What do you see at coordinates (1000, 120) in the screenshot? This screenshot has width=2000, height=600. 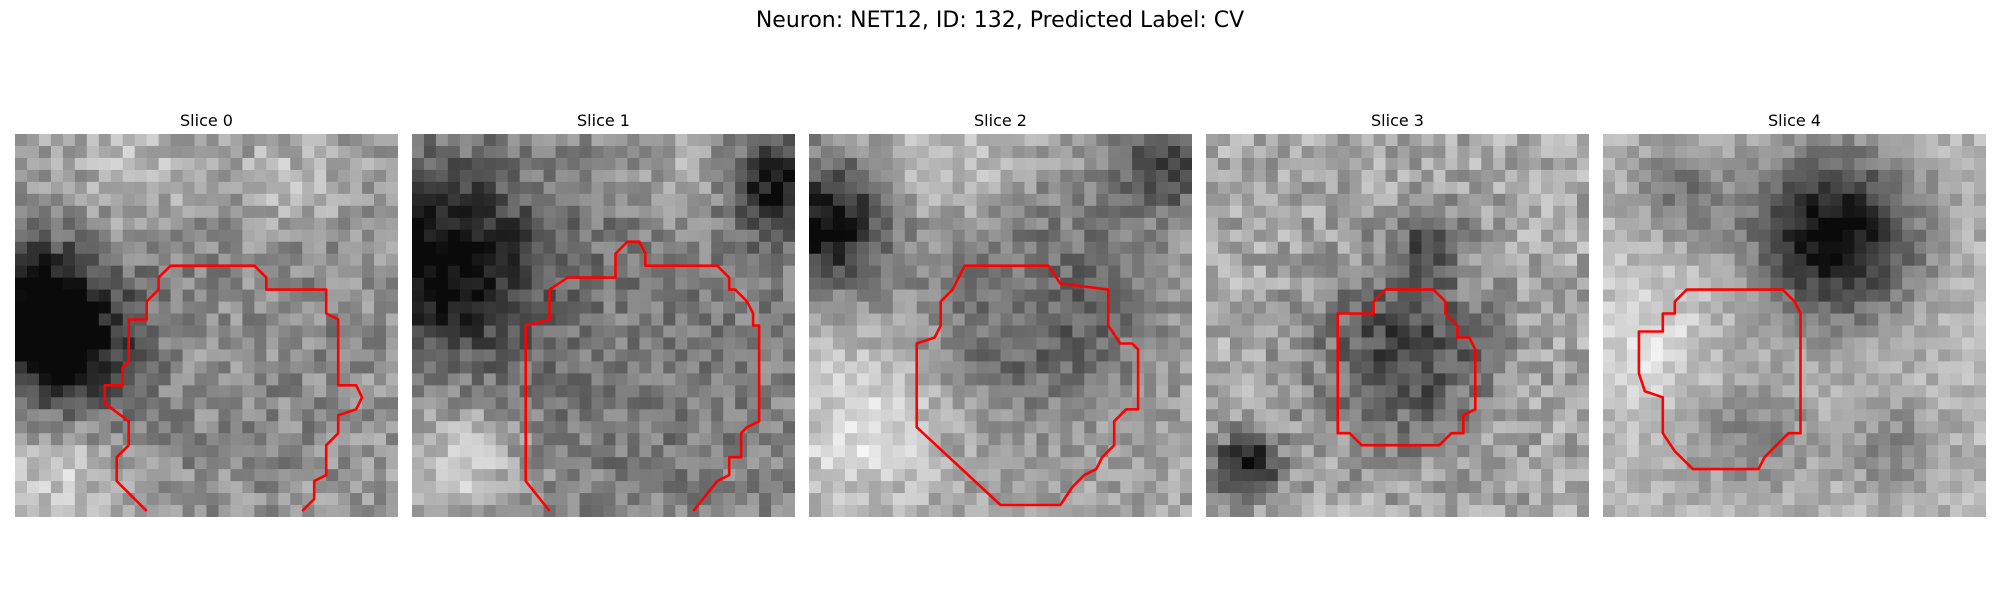 I see `slice-label: Slice 2` at bounding box center [1000, 120].